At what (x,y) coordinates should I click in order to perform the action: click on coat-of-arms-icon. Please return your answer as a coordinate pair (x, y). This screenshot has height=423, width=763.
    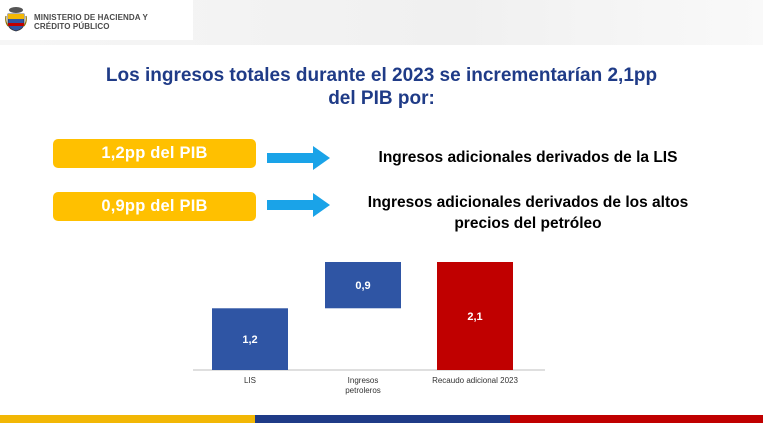
    Looking at the image, I should click on (16, 19).